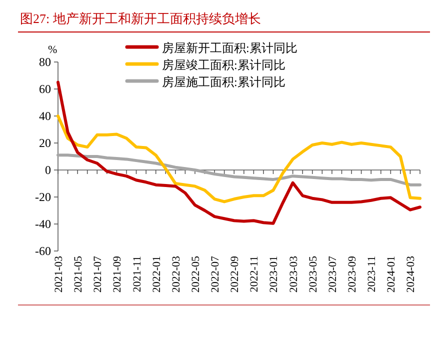 This screenshot has width=444, height=341. Describe the element at coordinates (53, 50) in the screenshot. I see `y-axis-title: %` at that location.